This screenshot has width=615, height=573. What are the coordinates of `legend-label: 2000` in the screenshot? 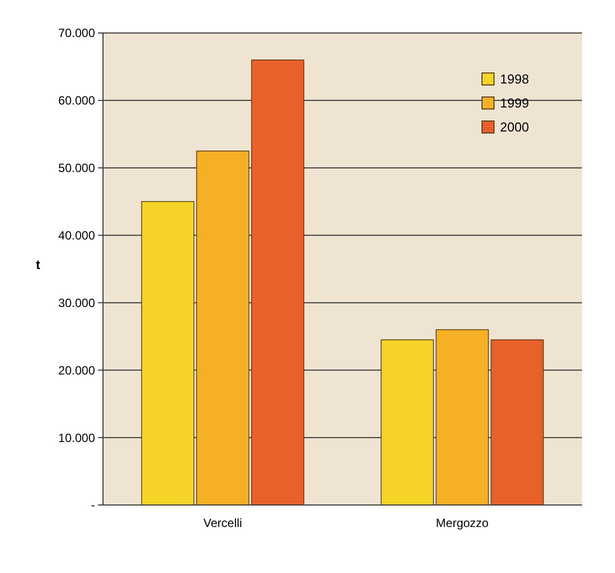 It's located at (514, 127).